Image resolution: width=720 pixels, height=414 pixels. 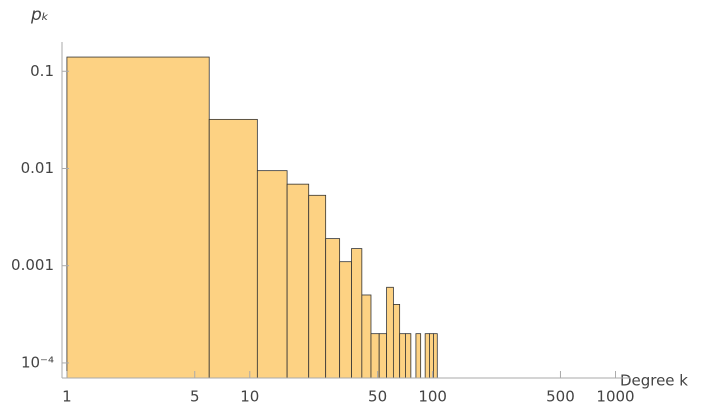 I want to click on y-tick-label: 0.01, so click(x=37, y=168).